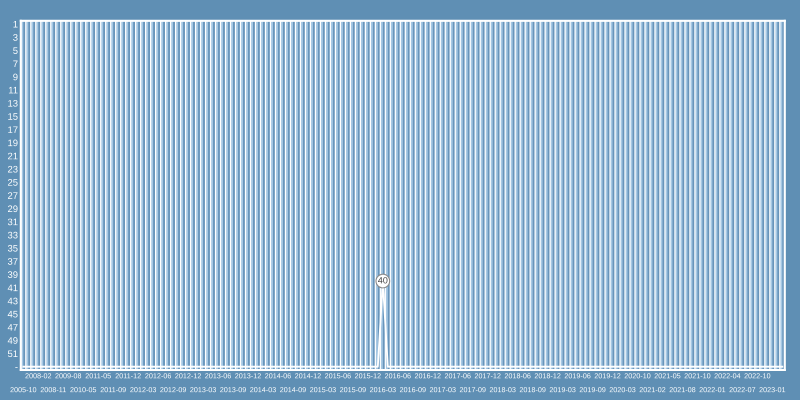 The height and width of the screenshot is (400, 800). I want to click on y-tick-label: 3, so click(15, 37).